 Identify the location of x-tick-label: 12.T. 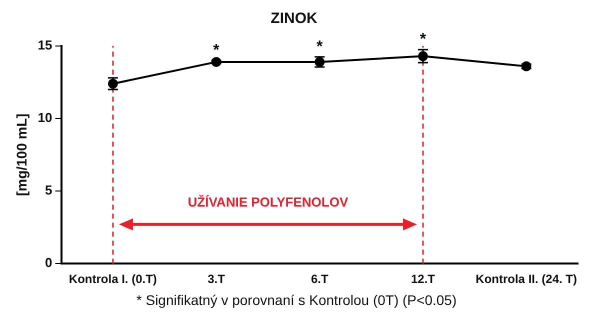
(423, 279).